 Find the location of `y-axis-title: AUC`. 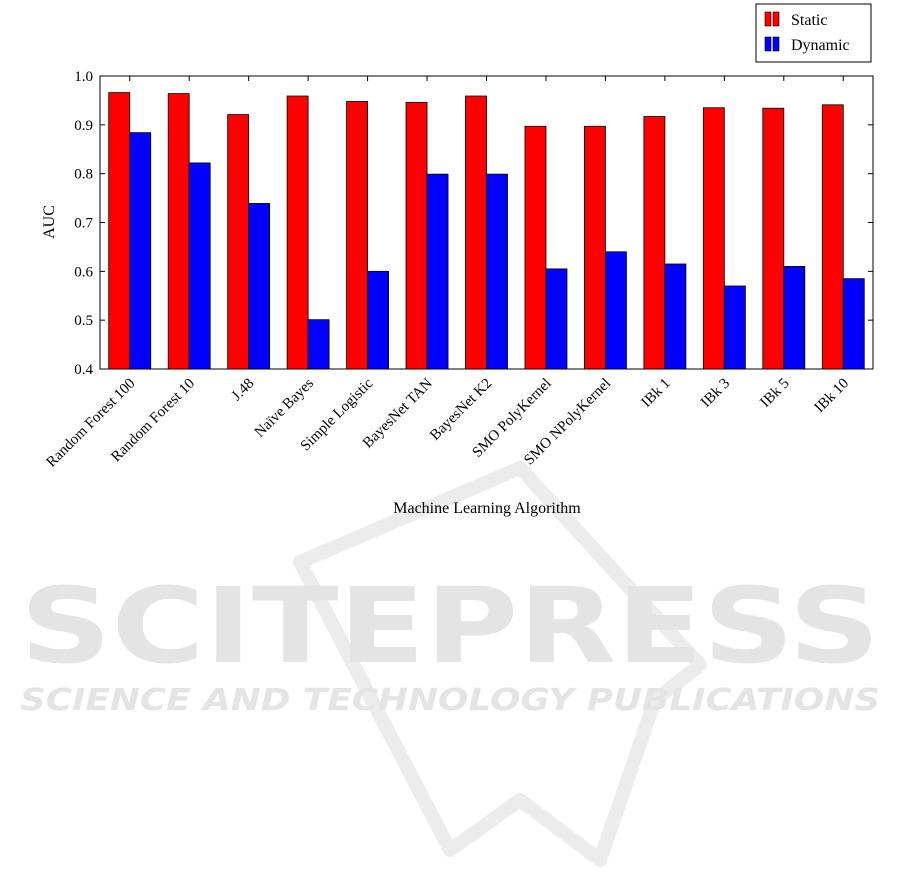

y-axis-title: AUC is located at coordinates (49, 222).